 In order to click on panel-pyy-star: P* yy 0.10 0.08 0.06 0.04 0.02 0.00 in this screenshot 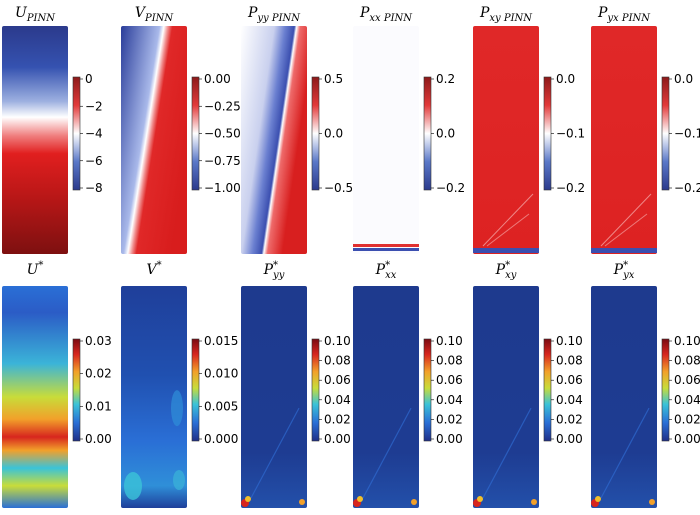, I will do `click(296, 384)`.